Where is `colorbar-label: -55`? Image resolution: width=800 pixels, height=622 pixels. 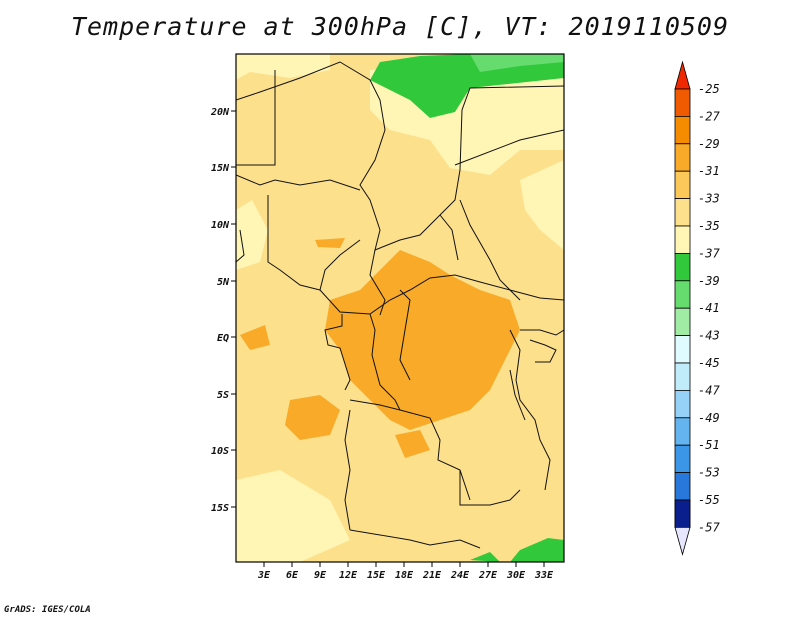
colorbar-label: -55 is located at coordinates (709, 500).